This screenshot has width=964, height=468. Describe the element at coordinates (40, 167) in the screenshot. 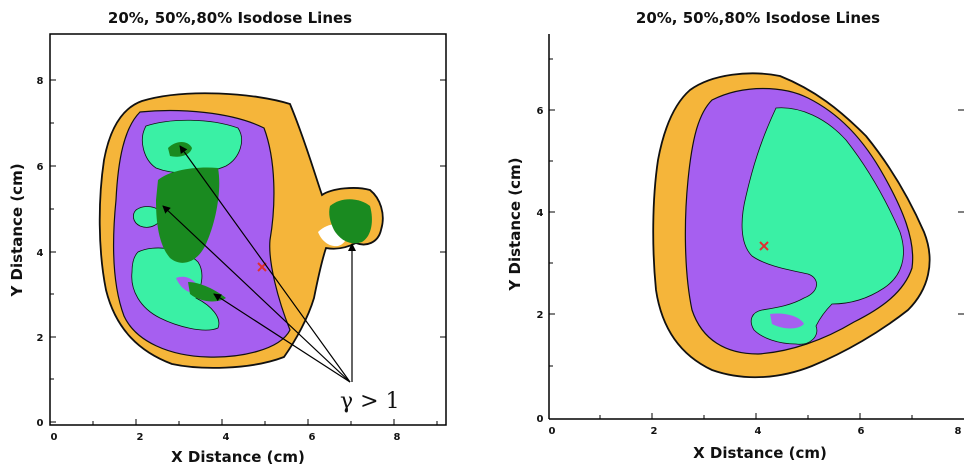

I see `y-tick-6: 6` at that location.